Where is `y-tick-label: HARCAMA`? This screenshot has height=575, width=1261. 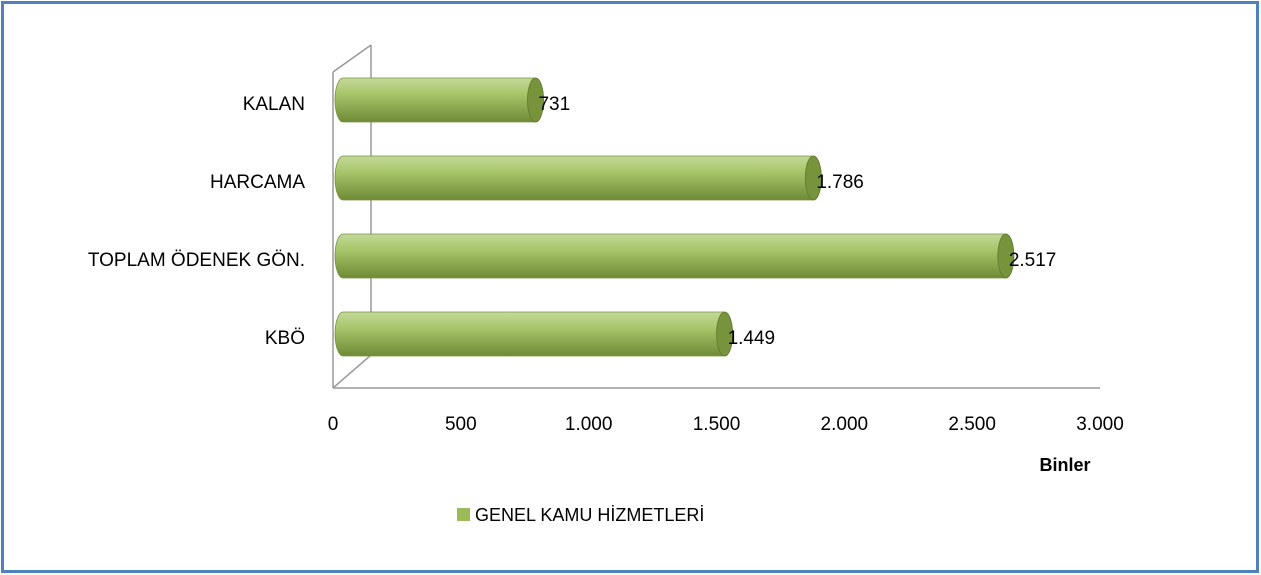 y-tick-label: HARCAMA is located at coordinates (257, 182).